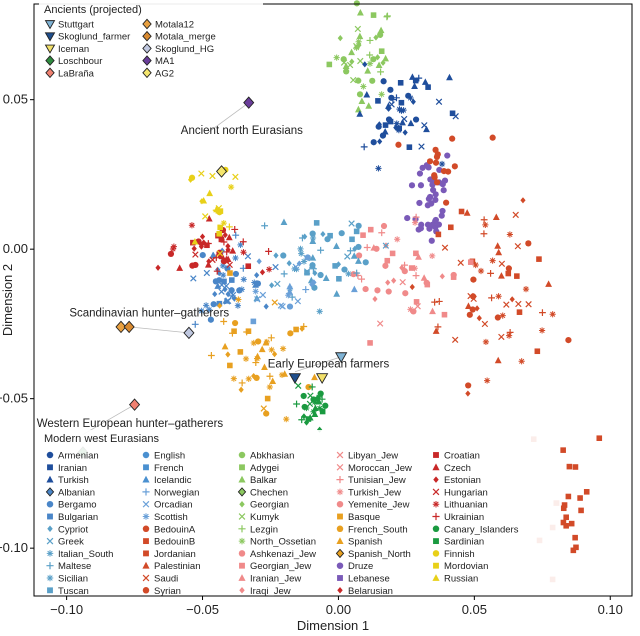  Describe the element at coordinates (283, 542) in the screenshot. I see `legend-label: North_Ossetian` at that location.